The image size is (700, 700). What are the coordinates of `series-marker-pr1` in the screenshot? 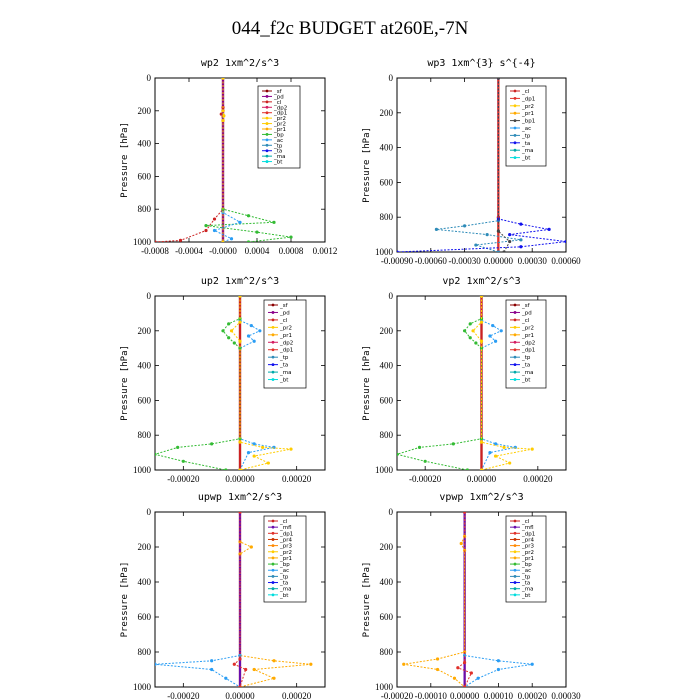 It's located at (437, 669).